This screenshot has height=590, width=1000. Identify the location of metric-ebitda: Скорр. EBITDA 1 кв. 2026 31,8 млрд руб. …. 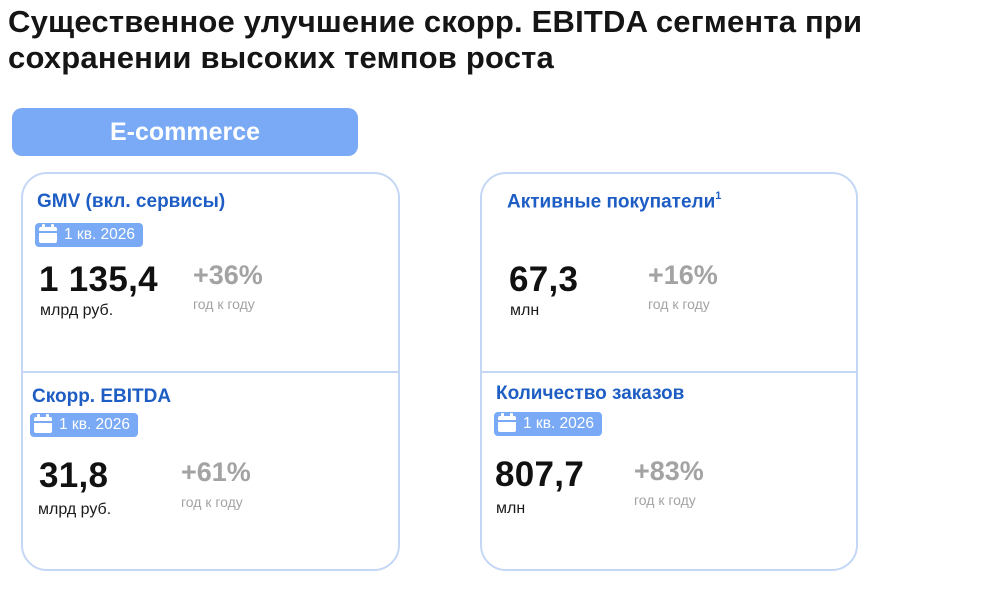
(210, 468).